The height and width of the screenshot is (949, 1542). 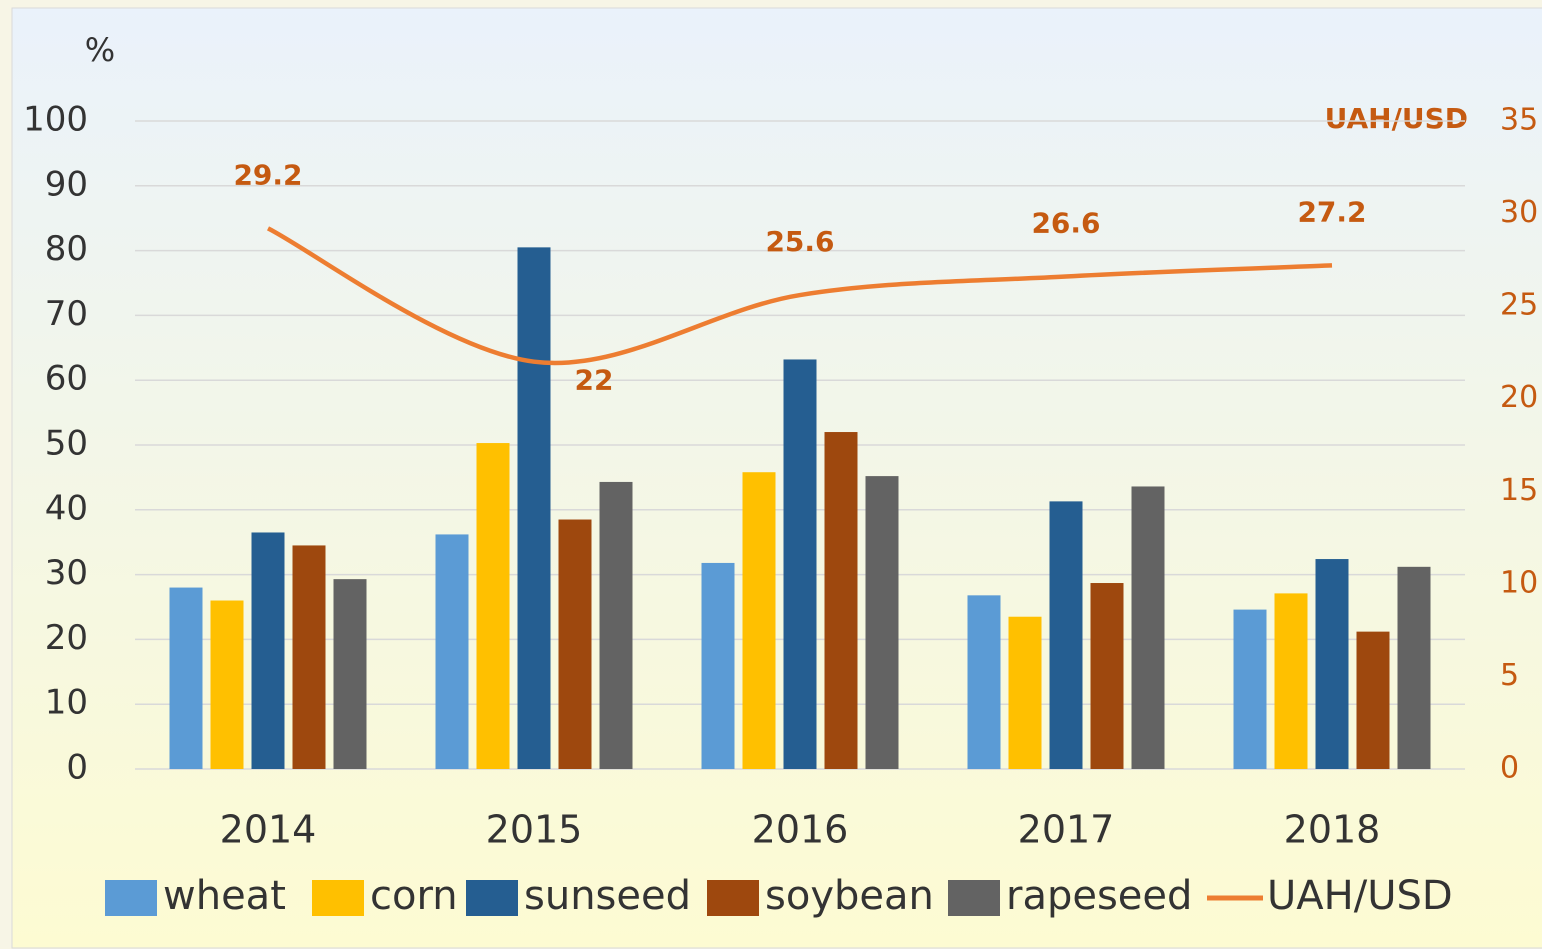 I want to click on y-tick-label: 70, so click(x=66, y=314).